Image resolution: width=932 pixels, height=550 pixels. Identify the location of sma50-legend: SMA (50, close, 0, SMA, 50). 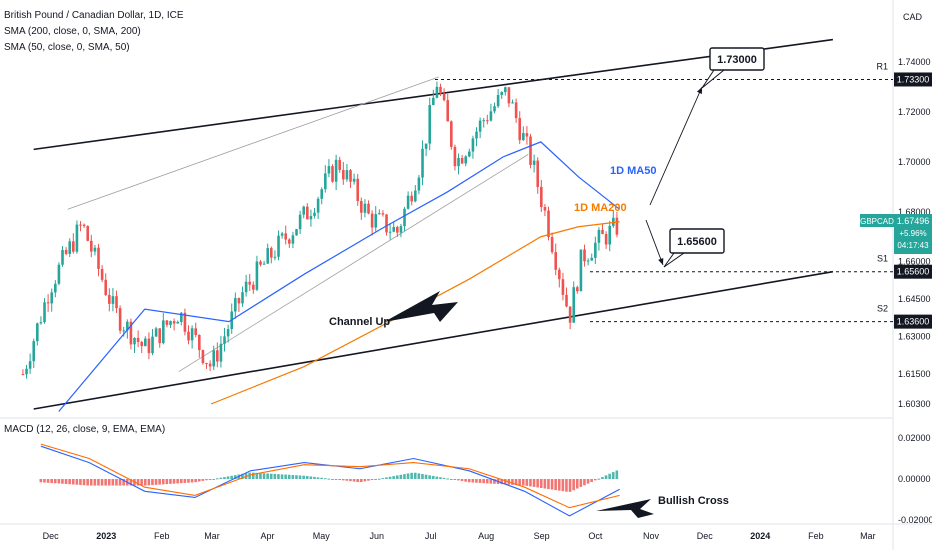
(67, 47).